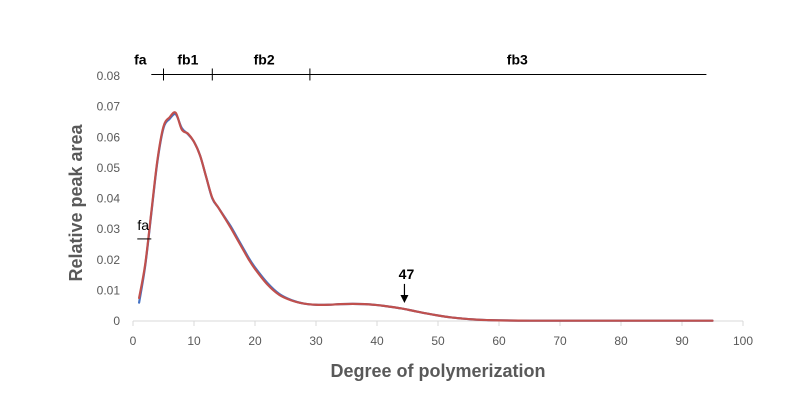  What do you see at coordinates (438, 341) in the screenshot?
I see `x-tick-label: 50` at bounding box center [438, 341].